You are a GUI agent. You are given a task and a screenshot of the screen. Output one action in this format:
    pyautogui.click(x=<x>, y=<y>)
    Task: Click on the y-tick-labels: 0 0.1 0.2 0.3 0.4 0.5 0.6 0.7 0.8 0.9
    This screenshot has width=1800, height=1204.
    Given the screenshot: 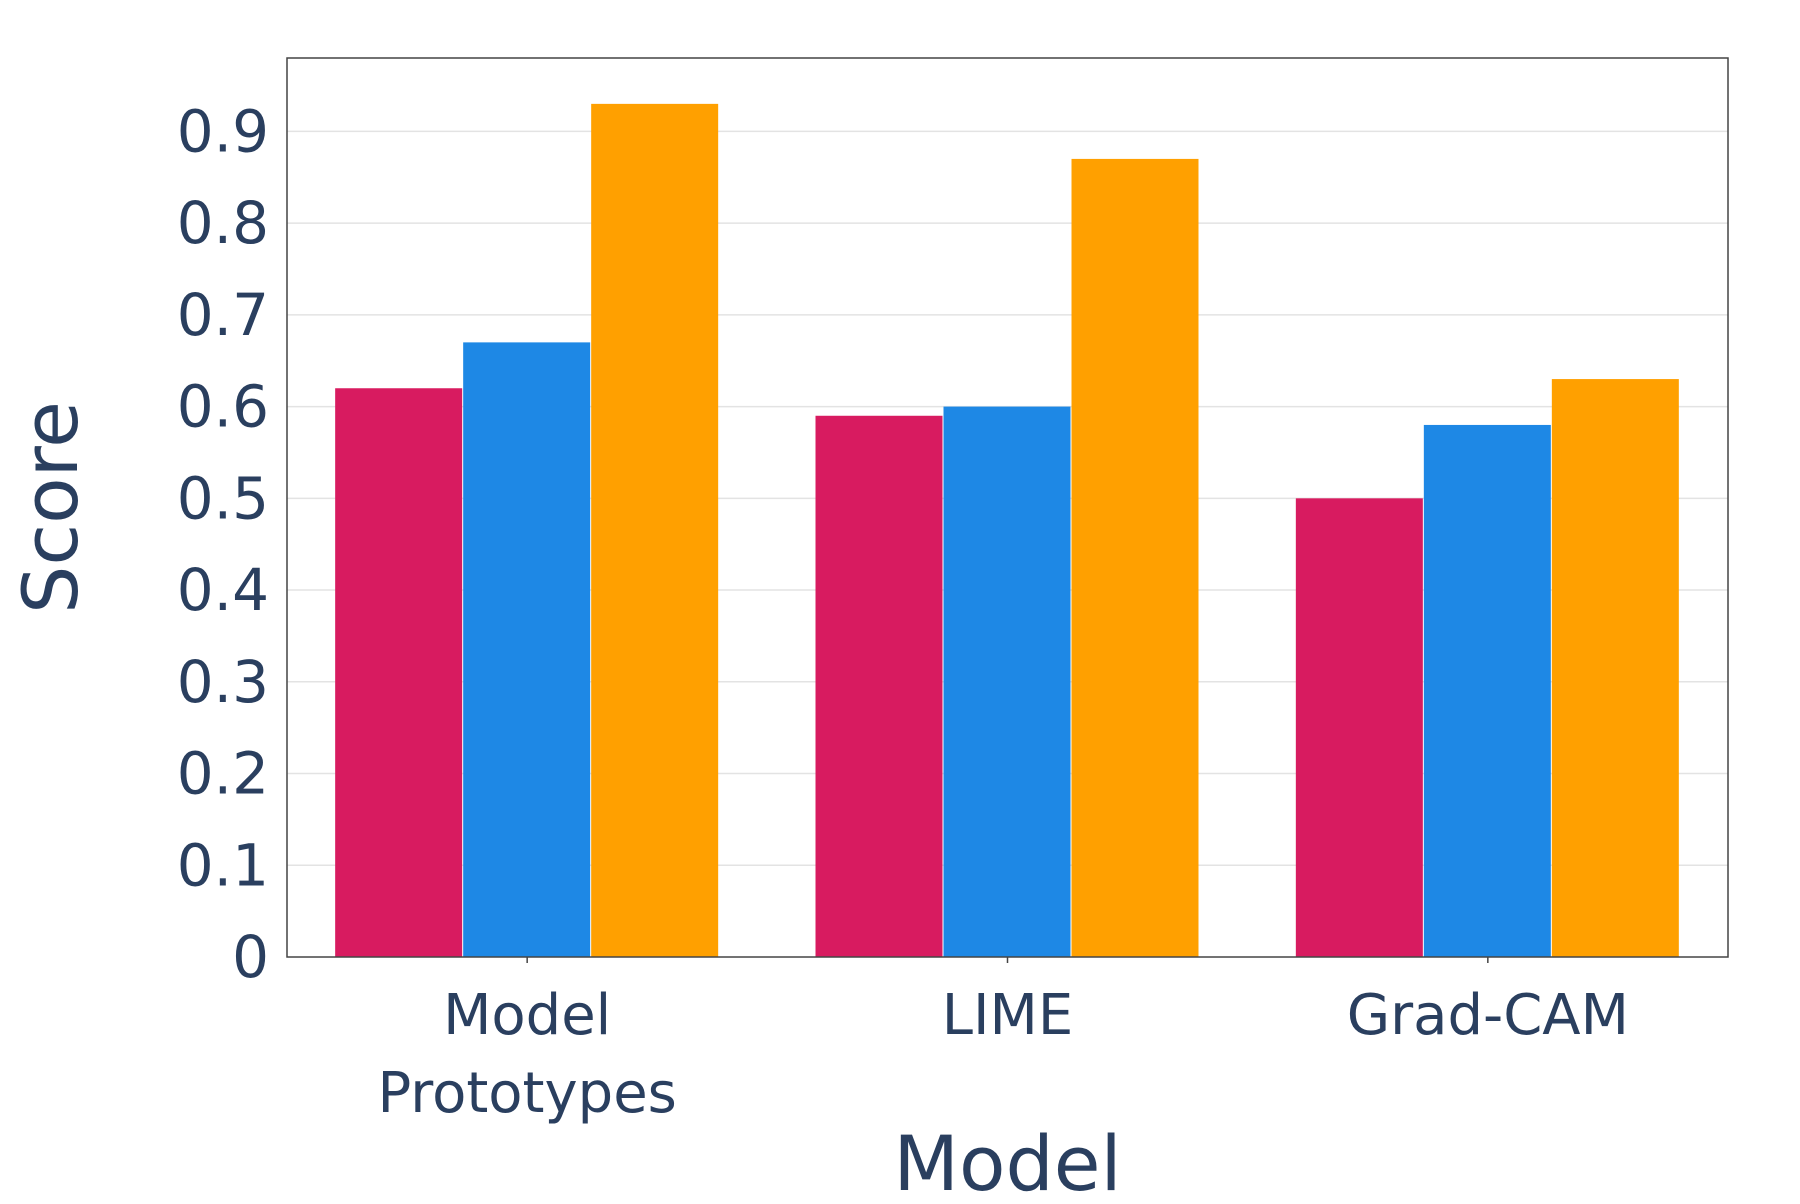 What is the action you would take?
    pyautogui.click(x=223, y=544)
    